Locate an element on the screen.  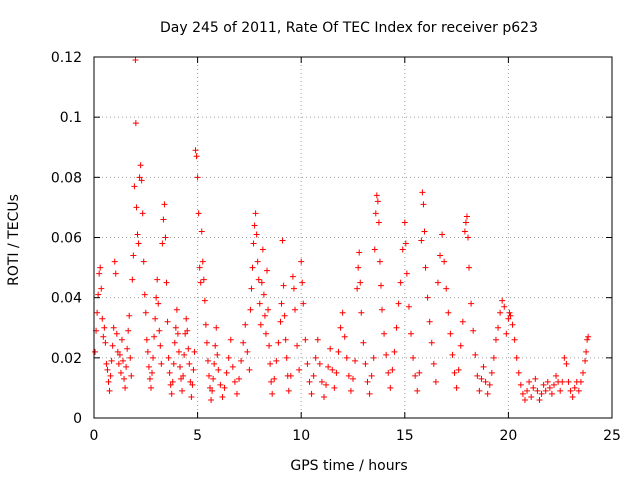
x-tick-label: 25 is located at coordinates (612, 436).